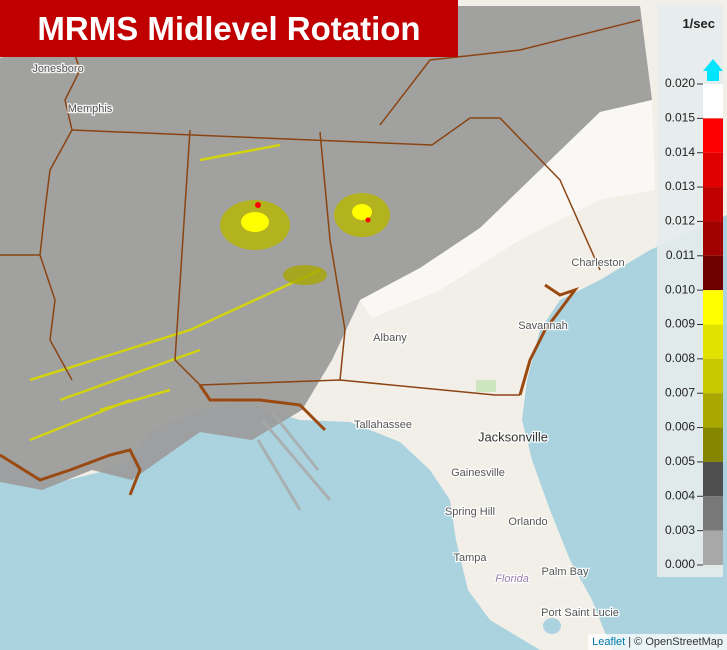  I want to click on legend-unit: 1/sec, so click(698, 23).